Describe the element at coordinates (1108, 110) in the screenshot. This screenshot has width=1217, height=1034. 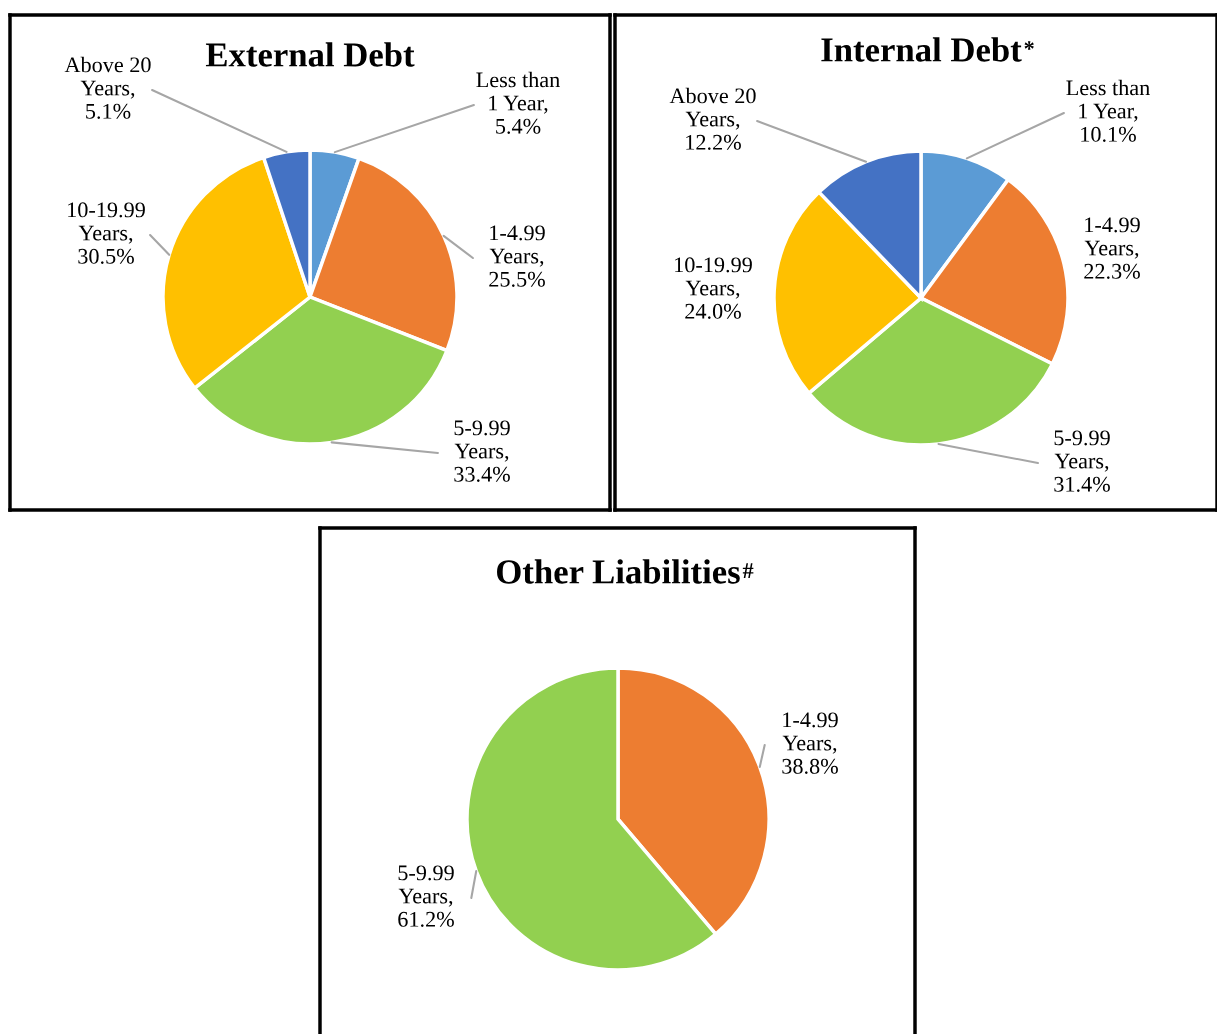
I see `slice-label: Less than 1 Year, 10.1%` at that location.